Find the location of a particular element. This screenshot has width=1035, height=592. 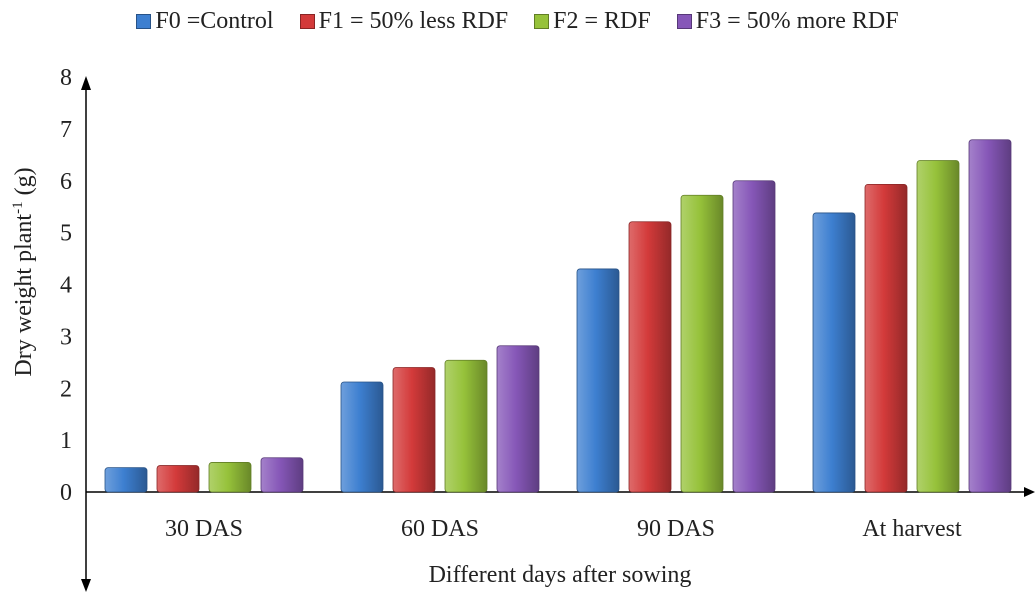

y-axis-title-main: Dry weight plant is located at coordinates (24, 295).